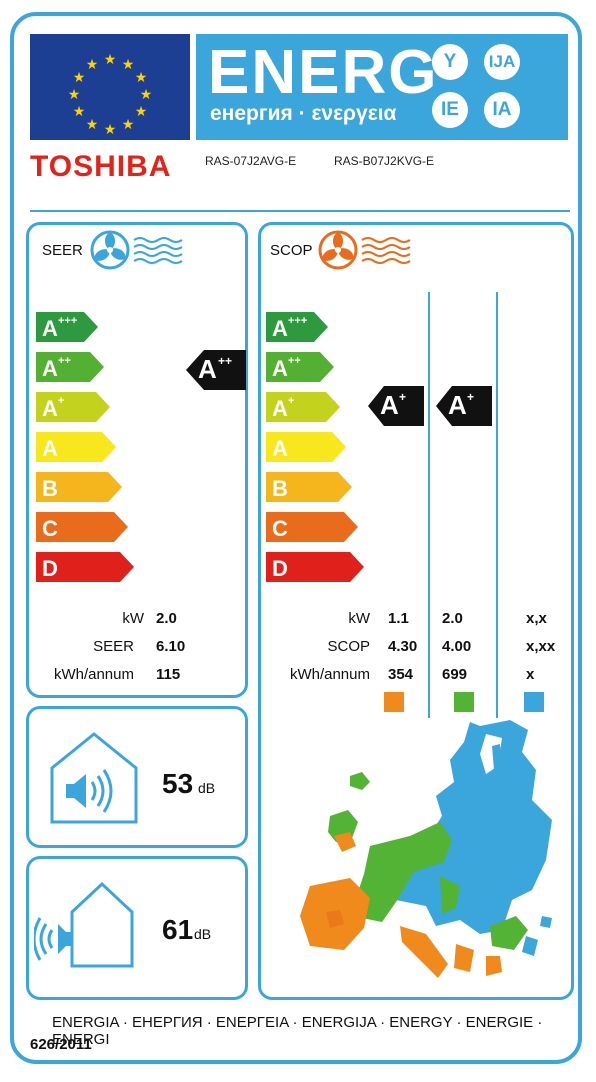 The height and width of the screenshot is (1082, 596). I want to click on scop-average-energy: 699, so click(455, 674).